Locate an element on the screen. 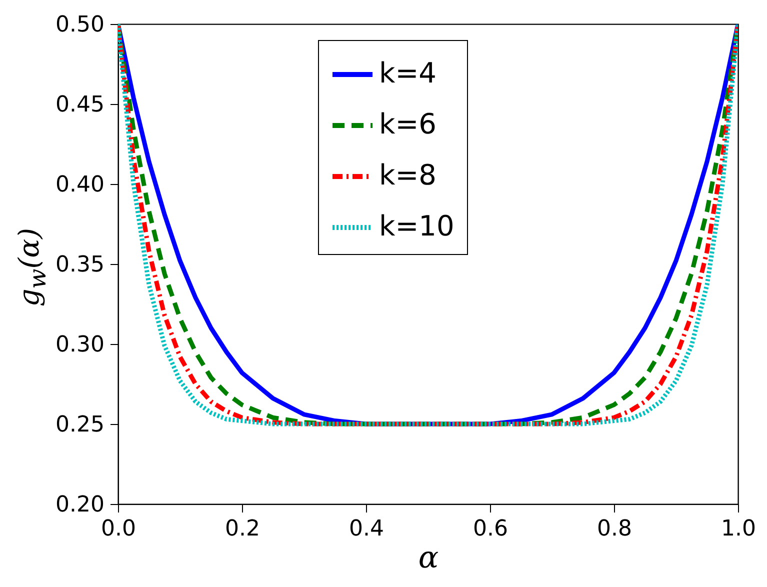  x-tick-label: 0.2 is located at coordinates (242, 529).